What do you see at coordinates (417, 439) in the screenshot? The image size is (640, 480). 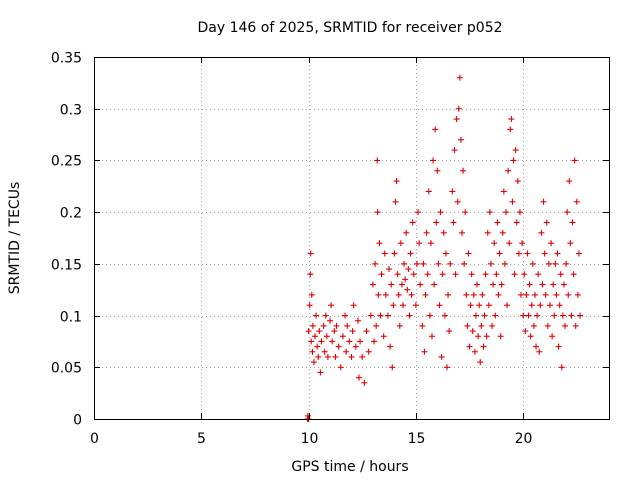 I see `x-tick-label: 15` at bounding box center [417, 439].